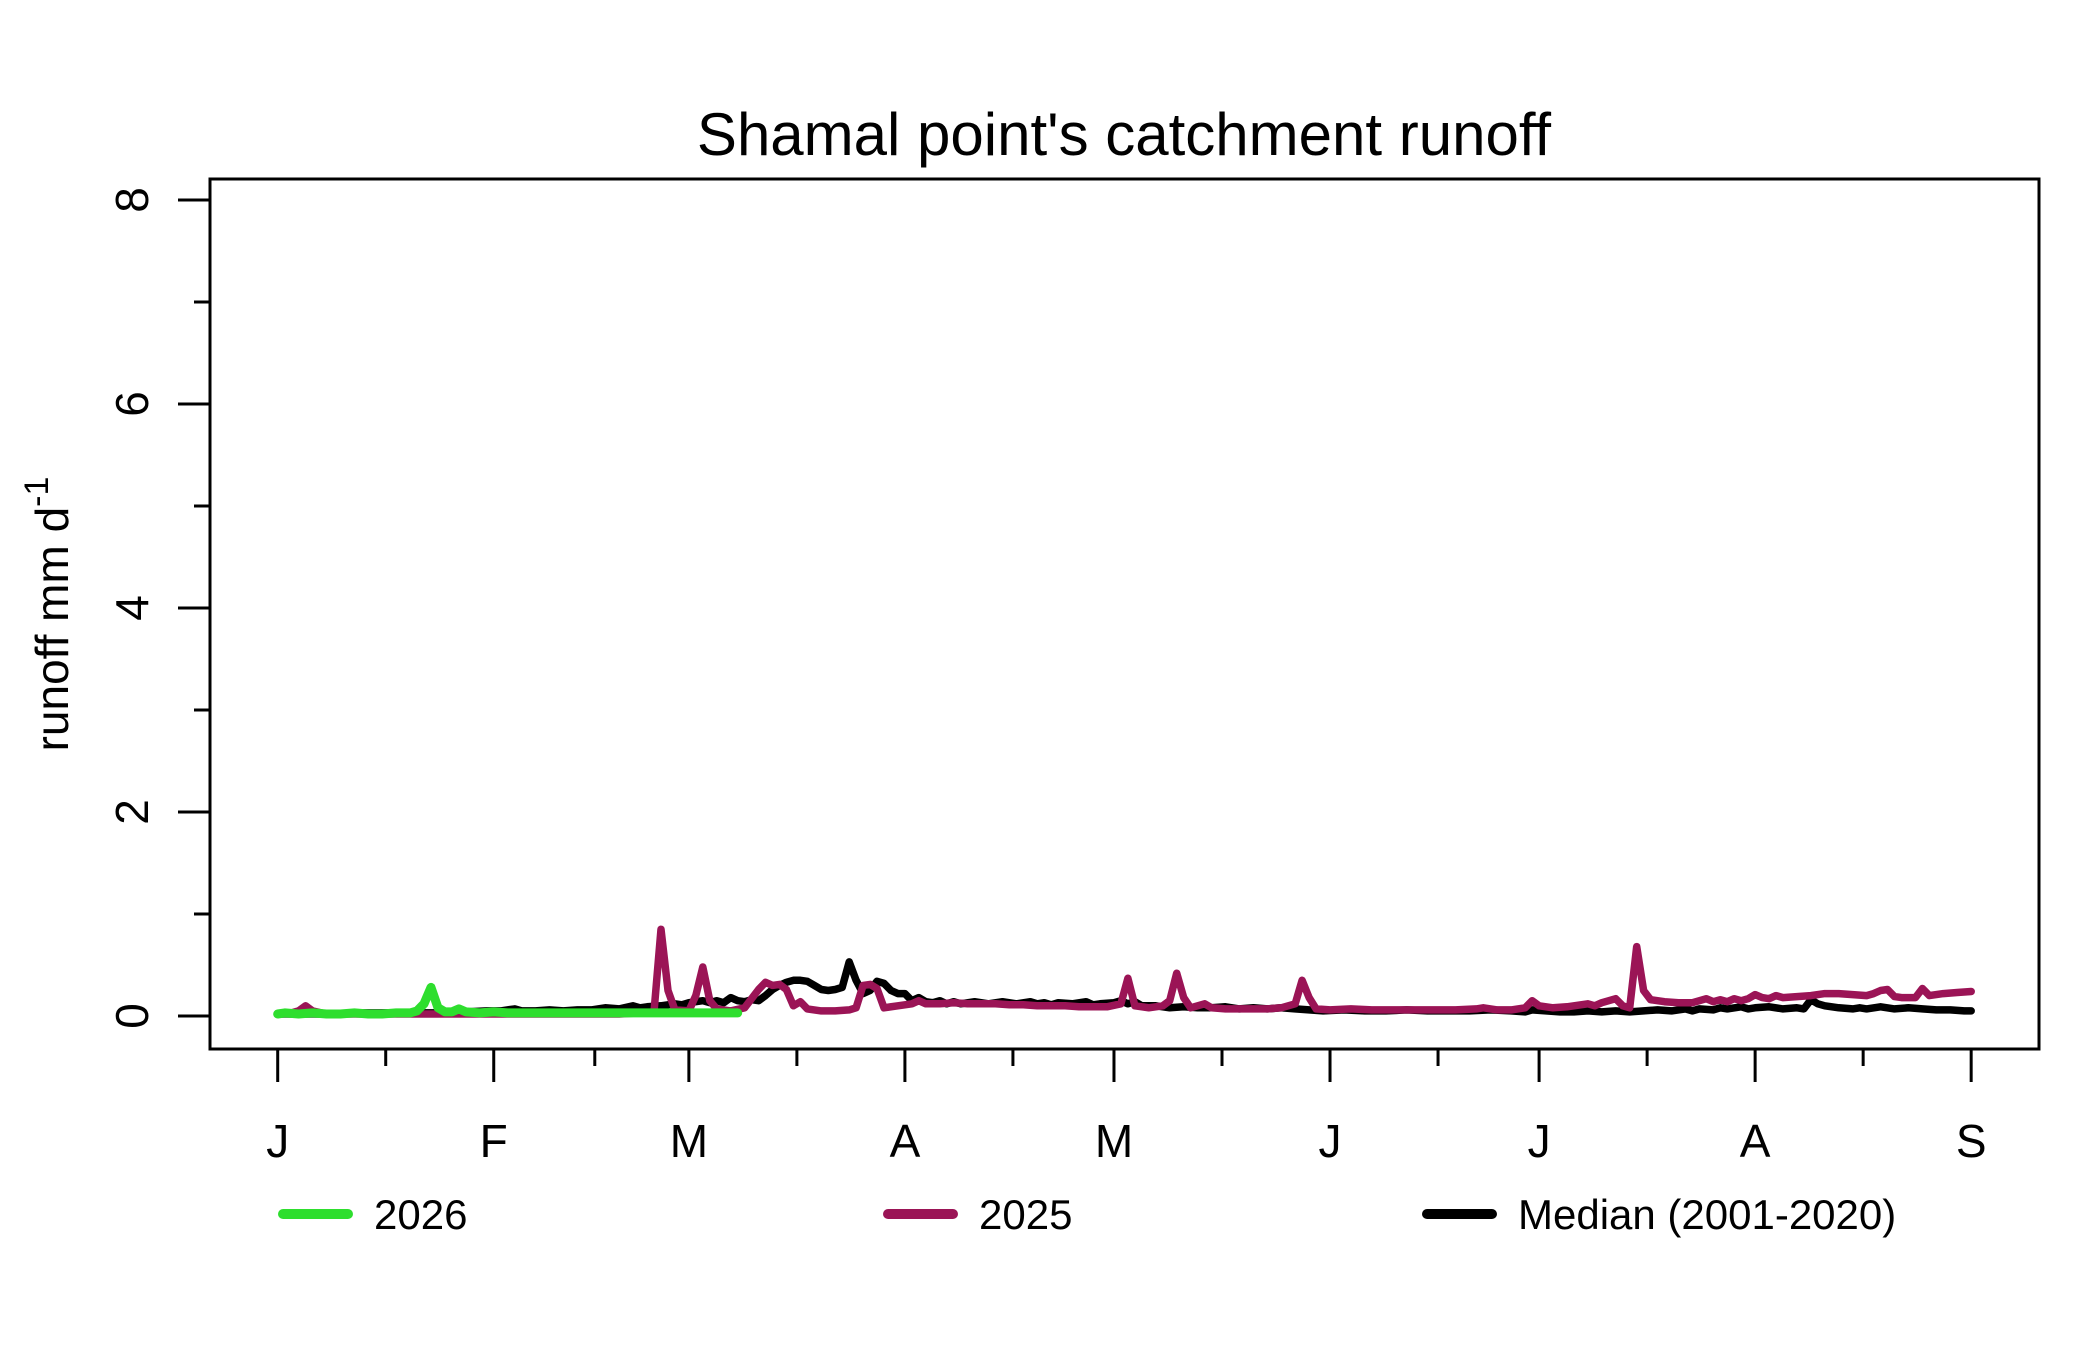 Image resolution: width=2100 pixels, height=1350 pixels. I want to click on y-tick-label-6: 6, so click(132, 404).